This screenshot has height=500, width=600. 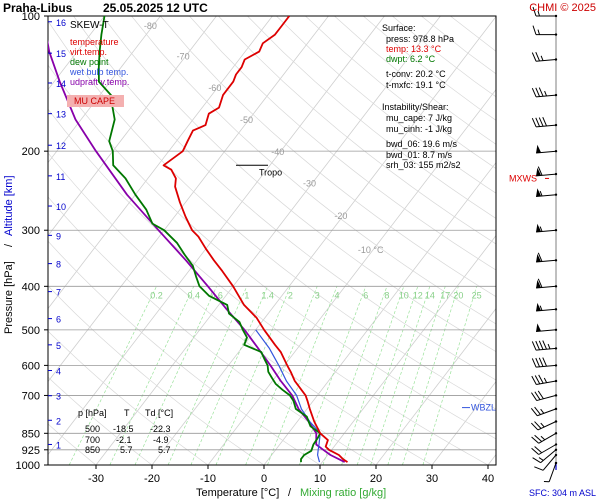 What do you see at coordinates (61, 207) in the screenshot?
I see `km-tick-label: 10` at bounding box center [61, 207].